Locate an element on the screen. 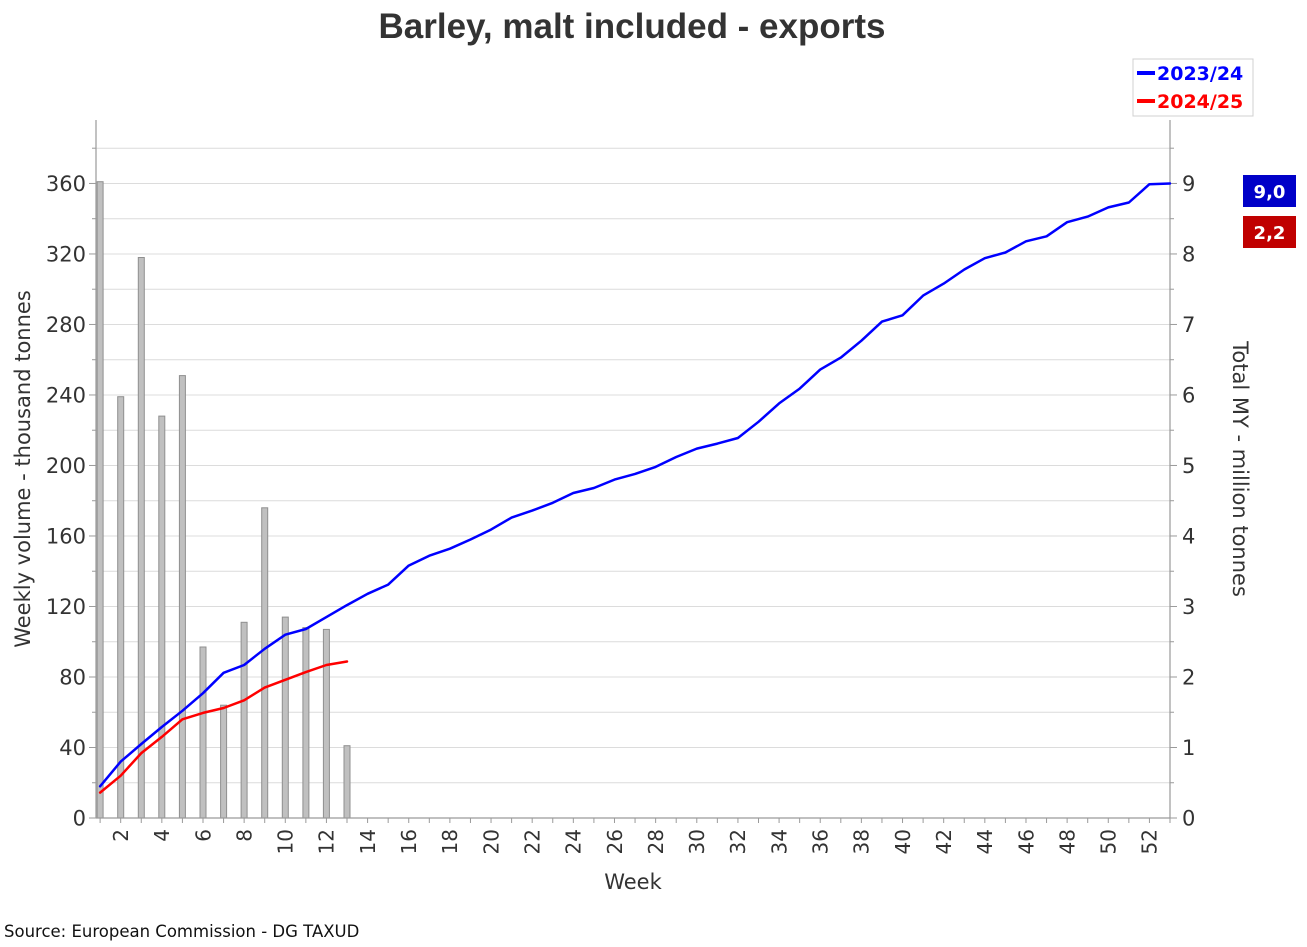 This screenshot has height=947, width=1307. y-tick-label: 120 is located at coordinates (66, 607).